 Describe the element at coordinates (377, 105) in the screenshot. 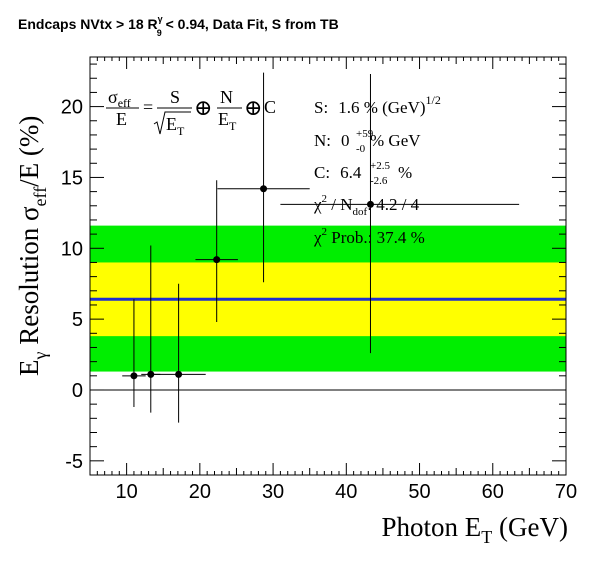

I see `stat-S: S: 1.6 % (GeV)1/2` at that location.